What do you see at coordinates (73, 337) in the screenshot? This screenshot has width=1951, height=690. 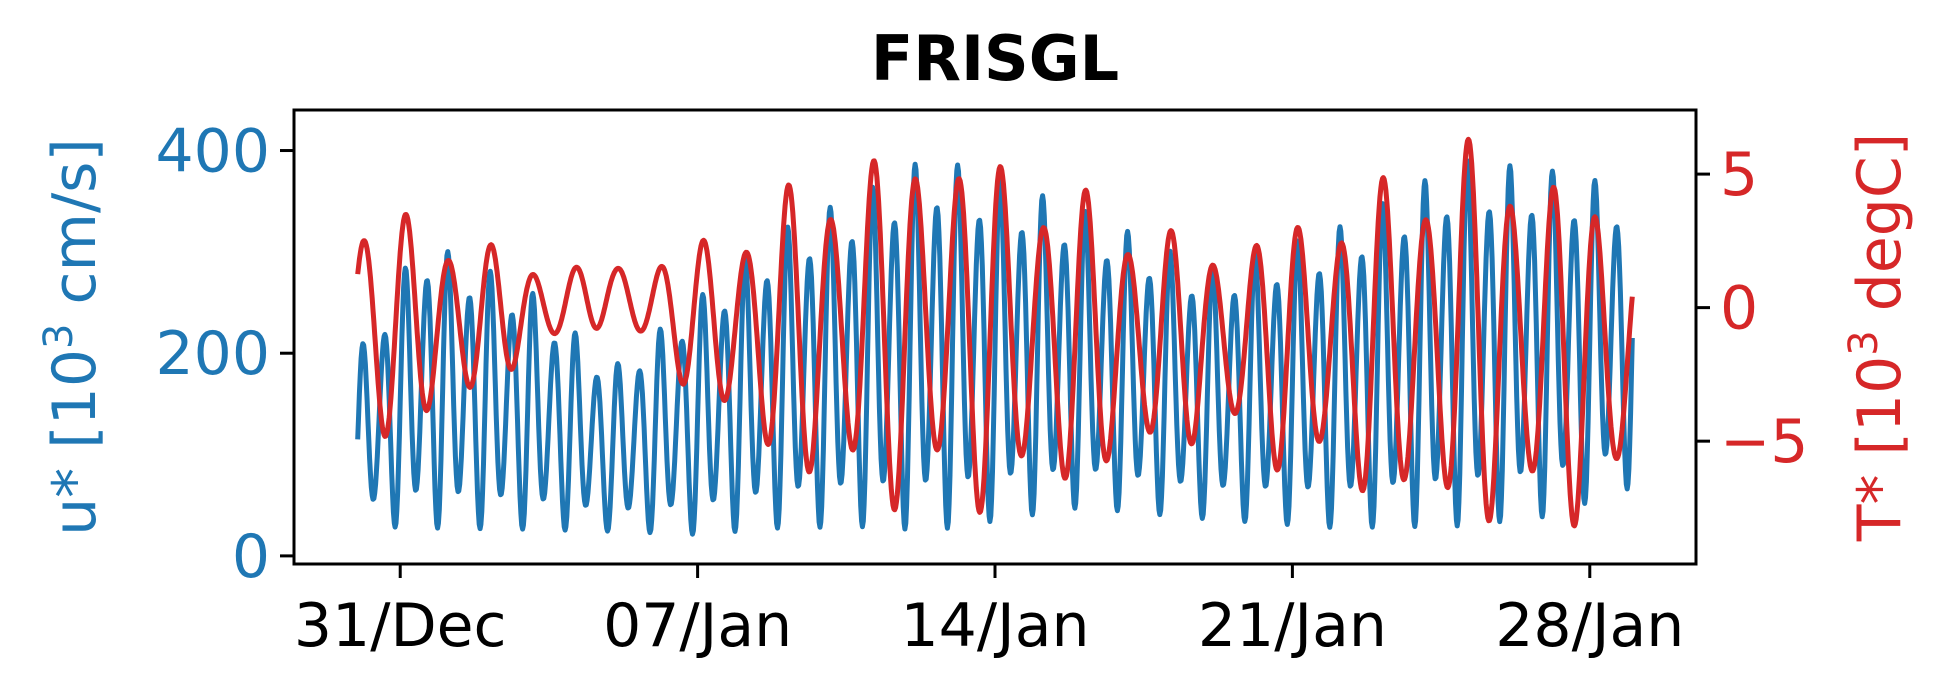 I see `y-axis-left-label: u* [103 cm/s]` at bounding box center [73, 337].